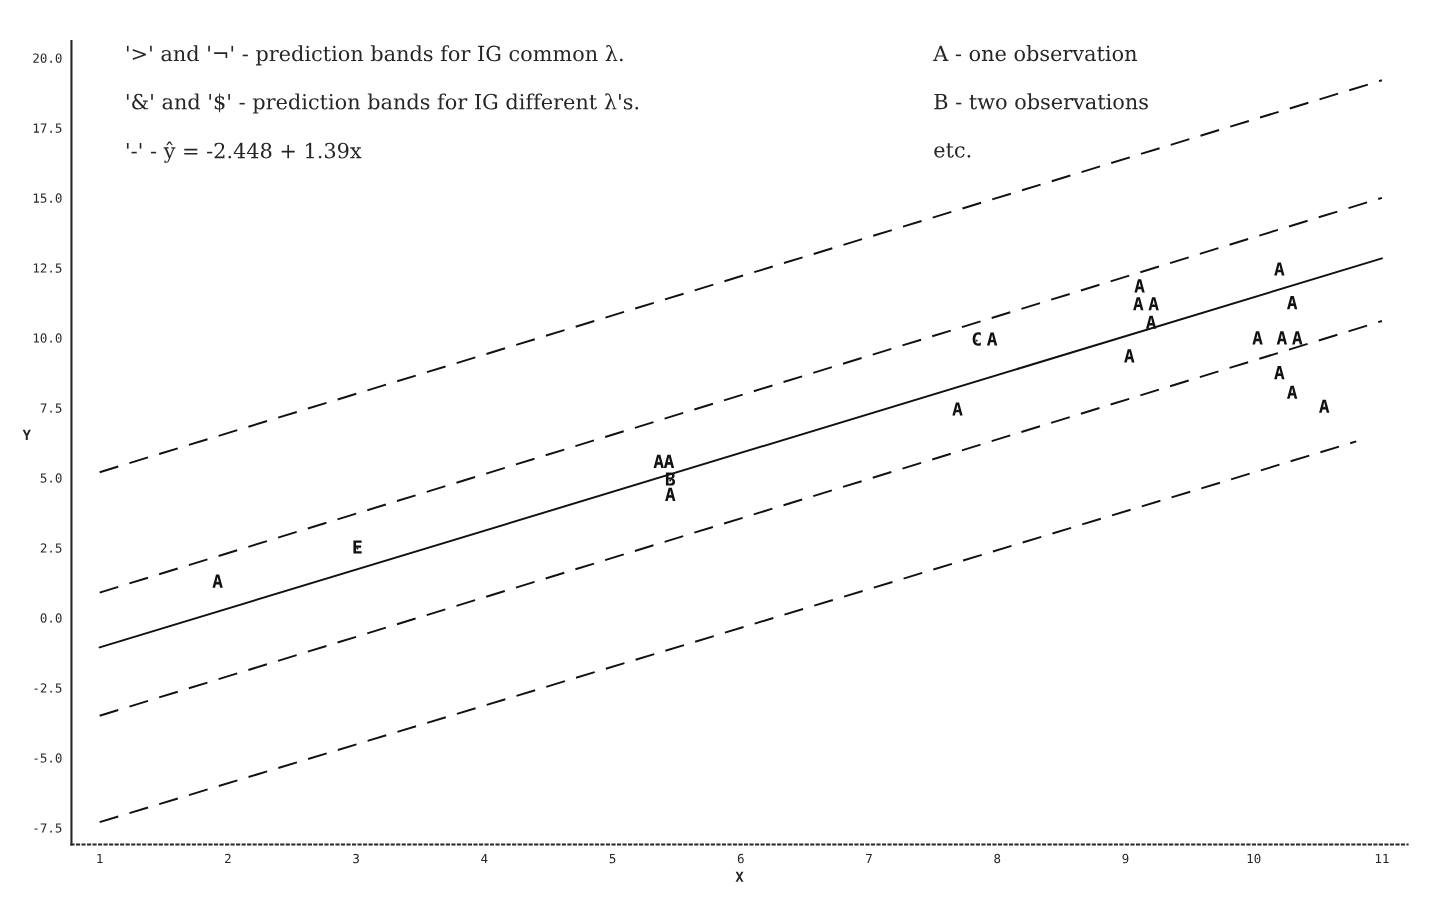  I want to click on y-axis-title: Y, so click(26, 434).